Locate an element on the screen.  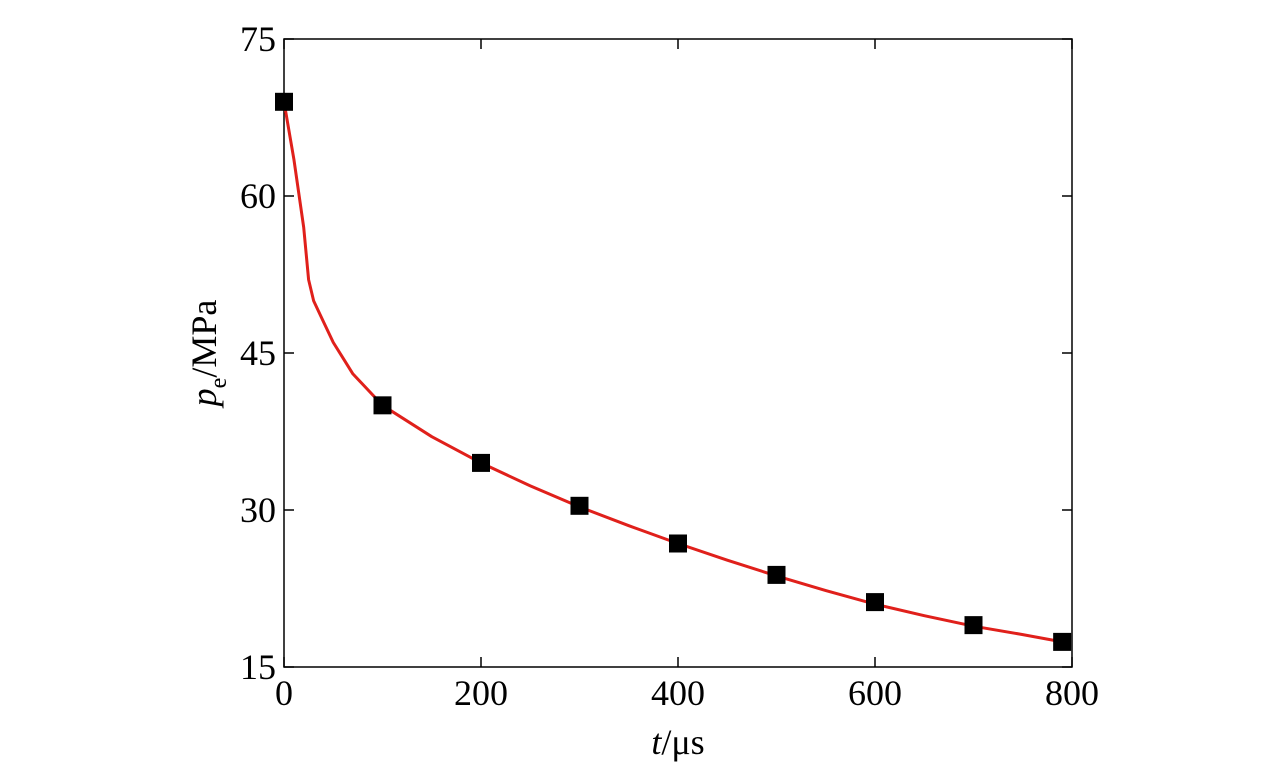
x-tick-label: 800 is located at coordinates (1072, 693).